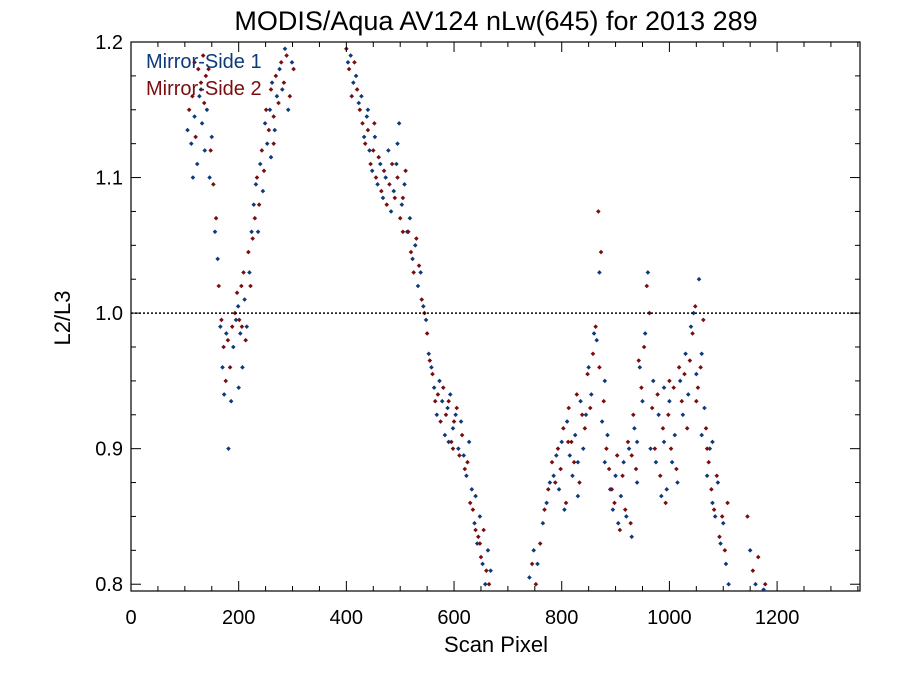  What do you see at coordinates (109, 314) in the screenshot?
I see `y-tick-label: 1.0` at bounding box center [109, 314].